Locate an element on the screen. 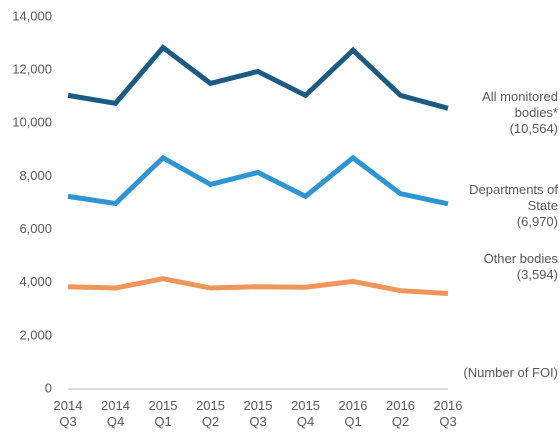 Image resolution: width=560 pixels, height=433 pixels. x-tick-label: 2016 Q3 is located at coordinates (448, 413).